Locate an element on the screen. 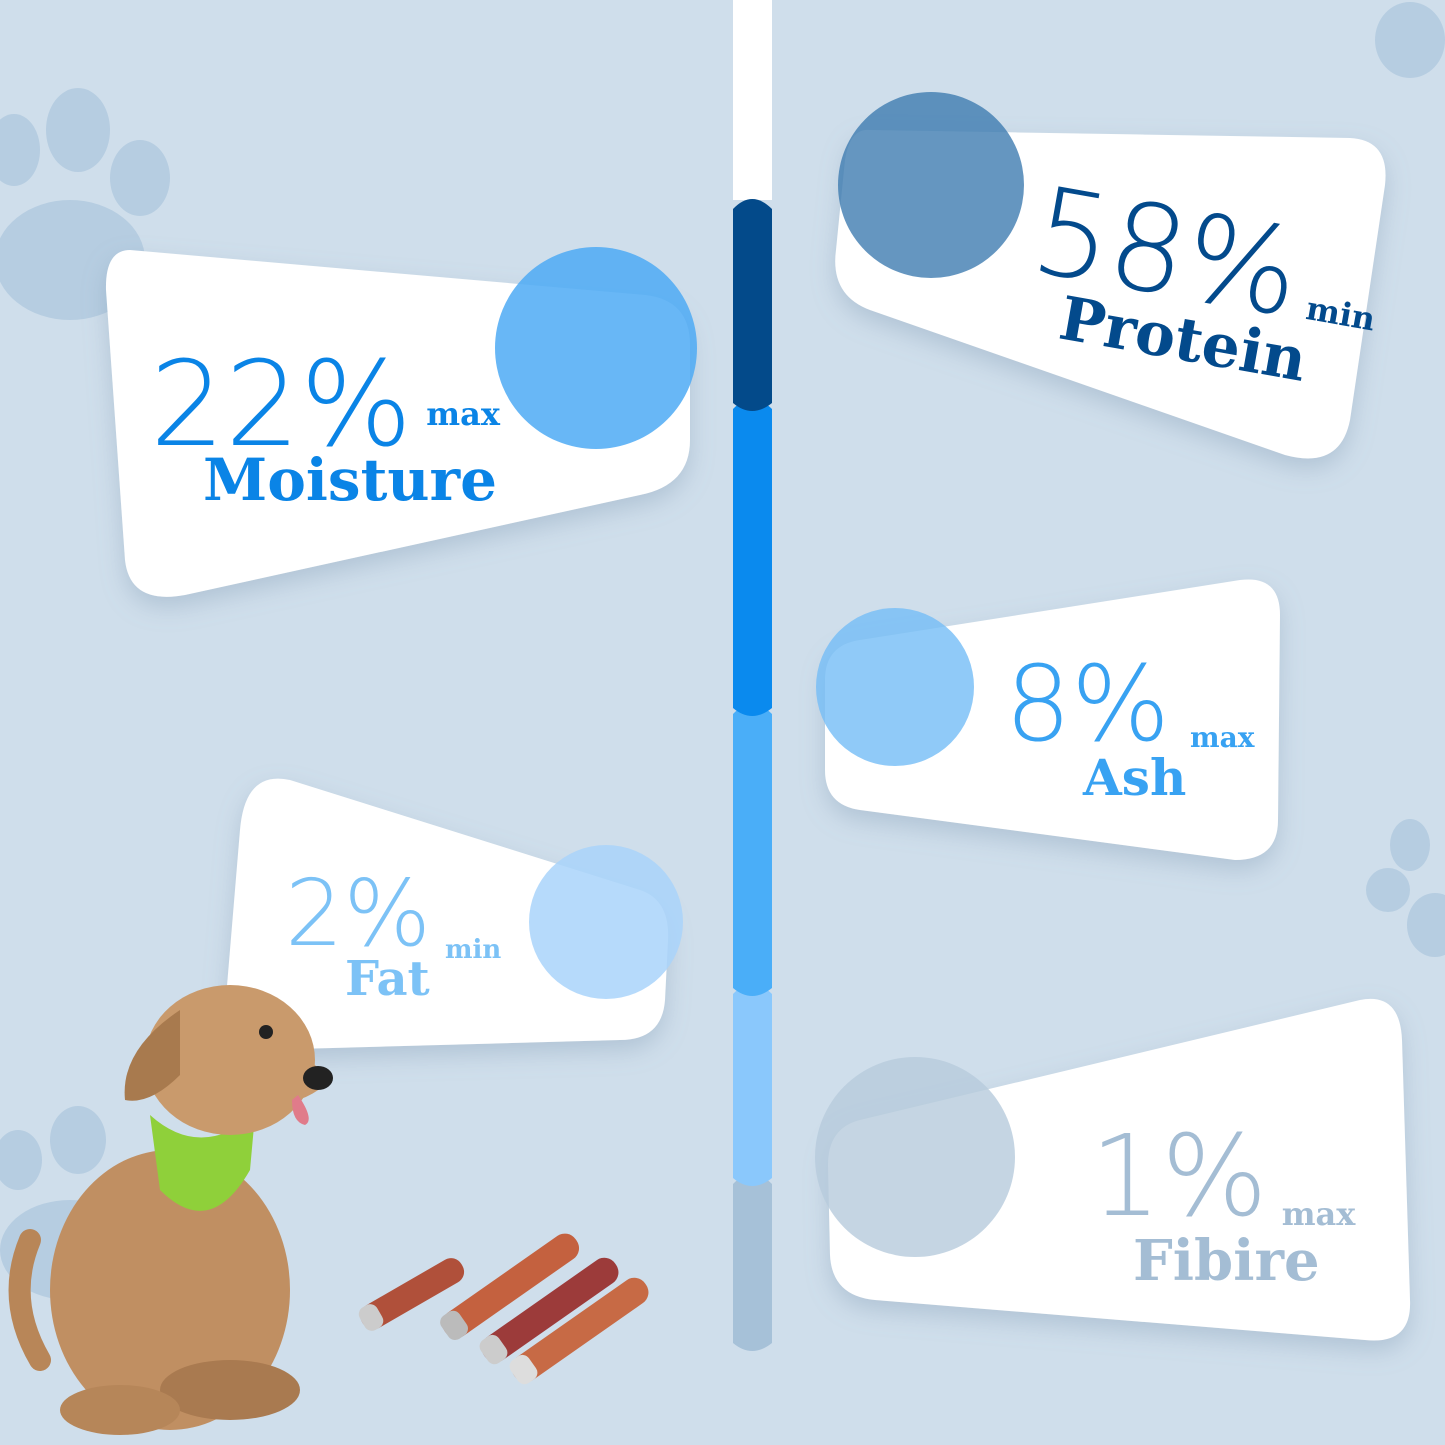  moisture-value: 22% is located at coordinates (281, 404).